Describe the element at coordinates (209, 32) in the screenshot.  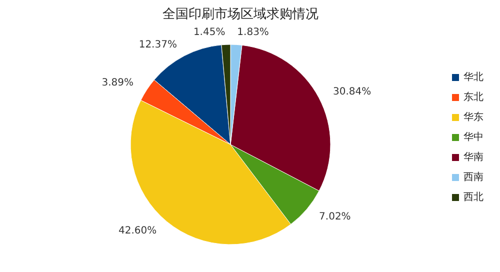
I see `data-label: 1.45%` at that location.